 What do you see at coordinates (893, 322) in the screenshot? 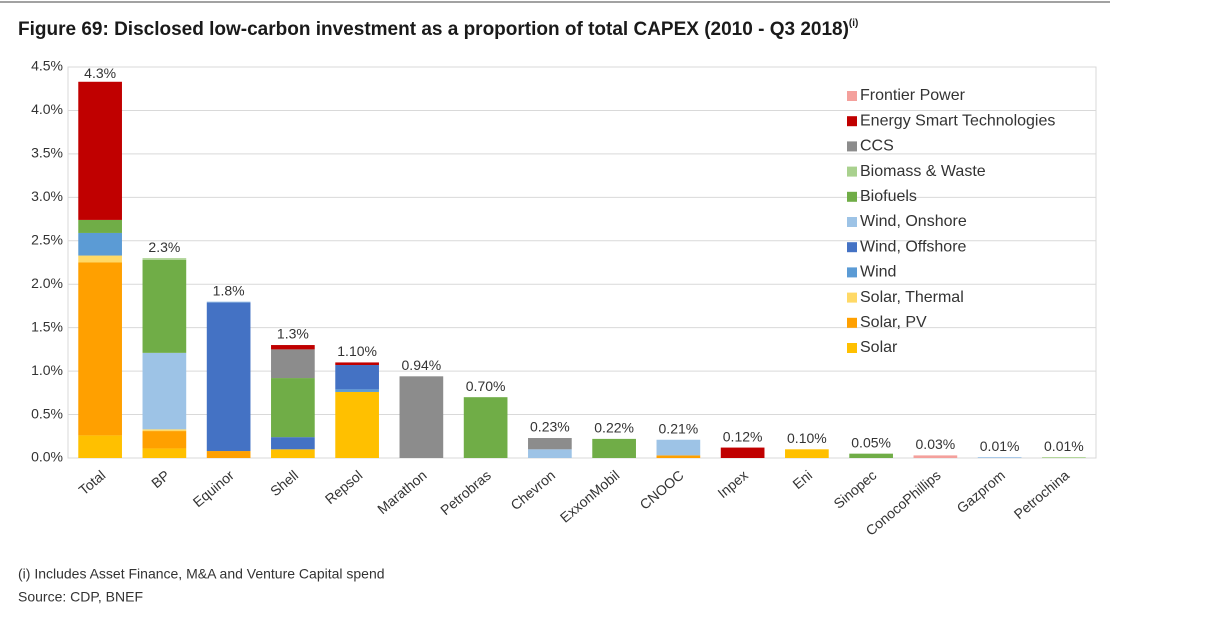
I see `legend-label: Solar, PV` at bounding box center [893, 322].